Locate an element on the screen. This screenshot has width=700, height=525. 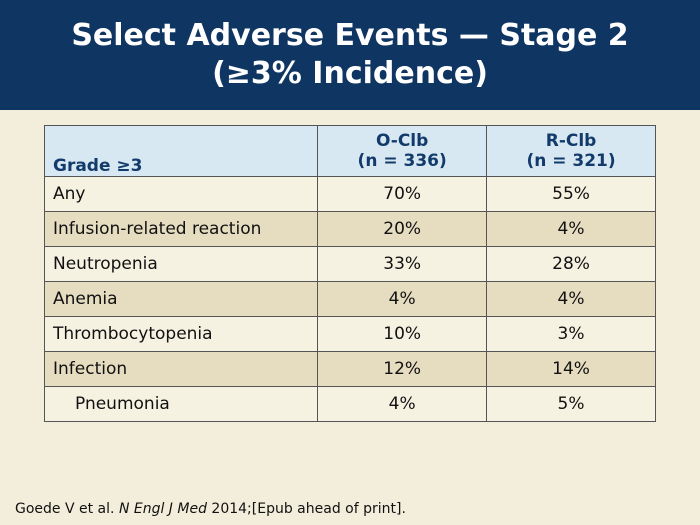
header-o-clb: O-Clb (n = 336) is located at coordinates (402, 151).